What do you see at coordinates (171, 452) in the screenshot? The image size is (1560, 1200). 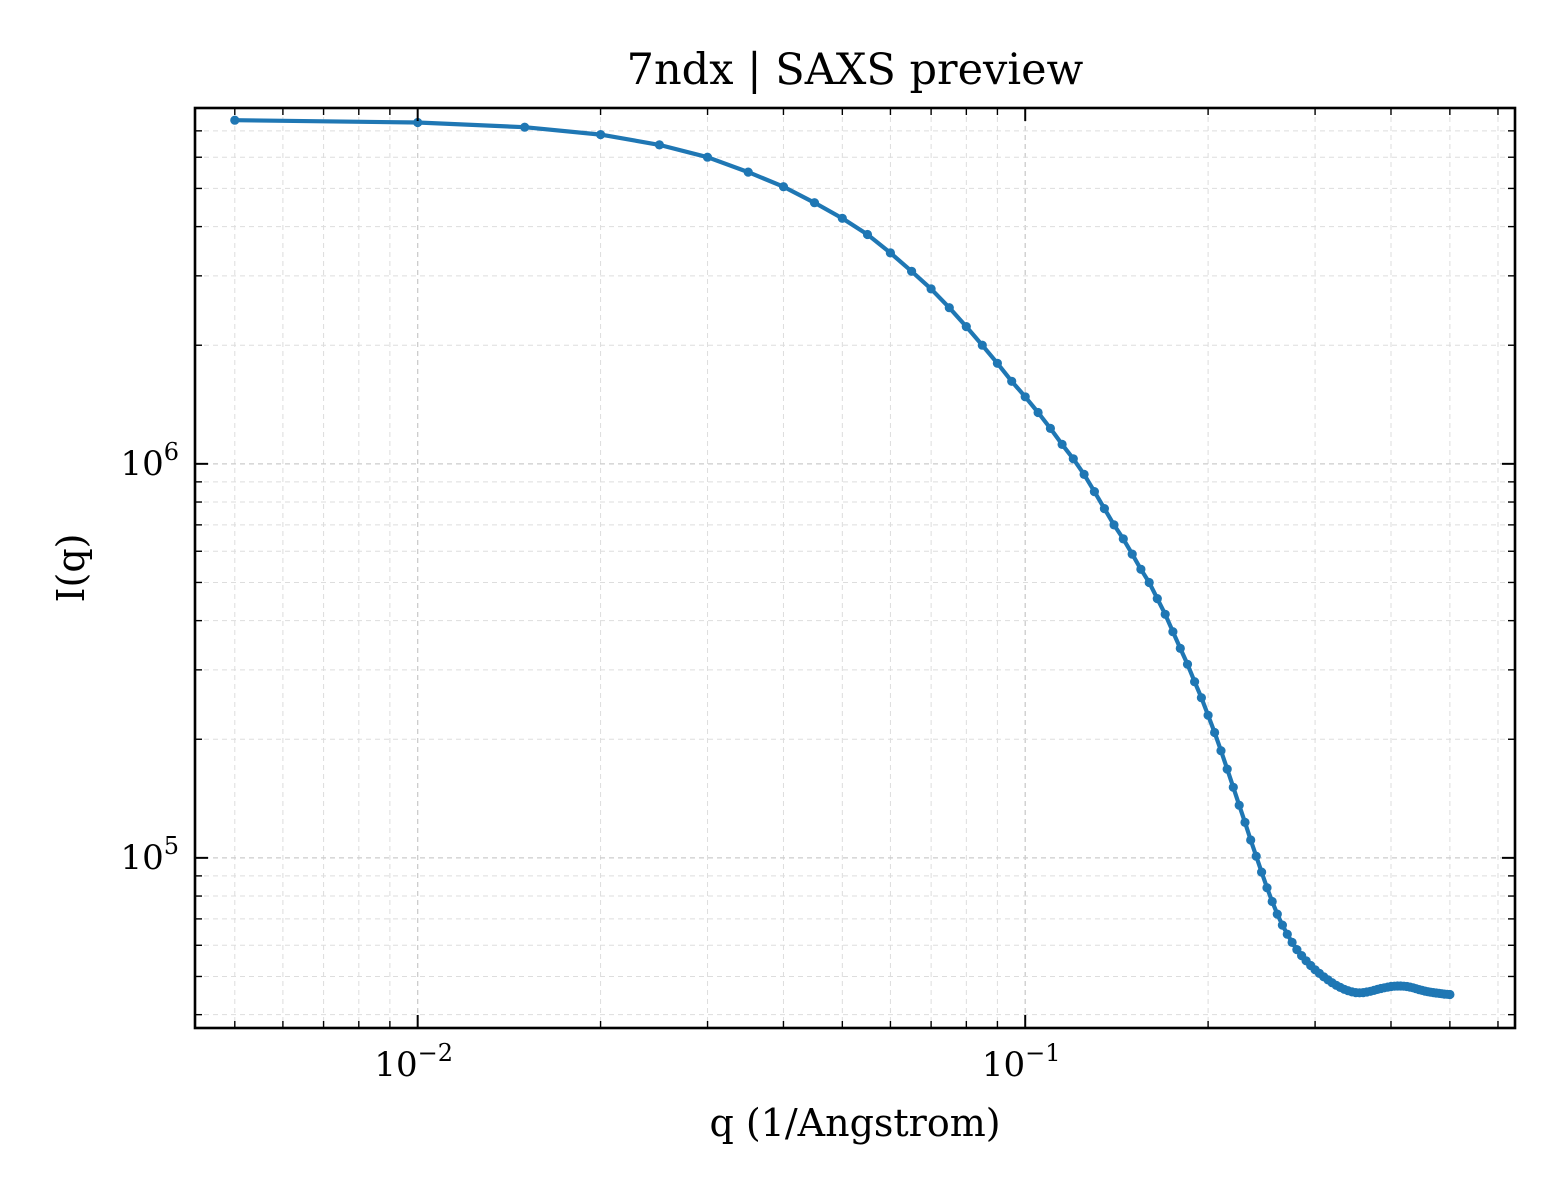 I see `y-tick-label-exponent: 6` at bounding box center [171, 452].